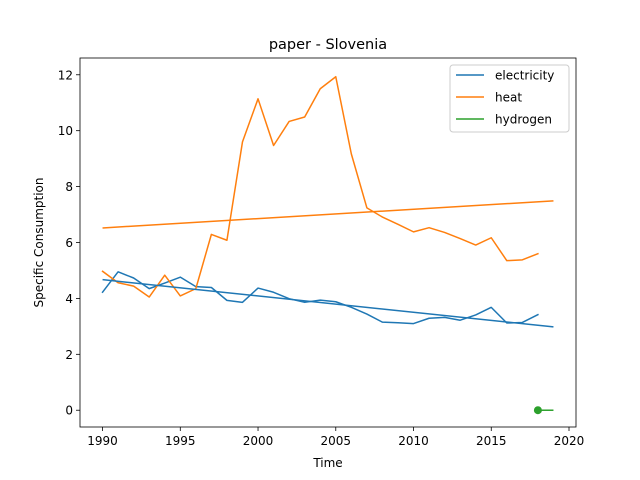  I want to click on legend-label-heat: heat, so click(508, 98).